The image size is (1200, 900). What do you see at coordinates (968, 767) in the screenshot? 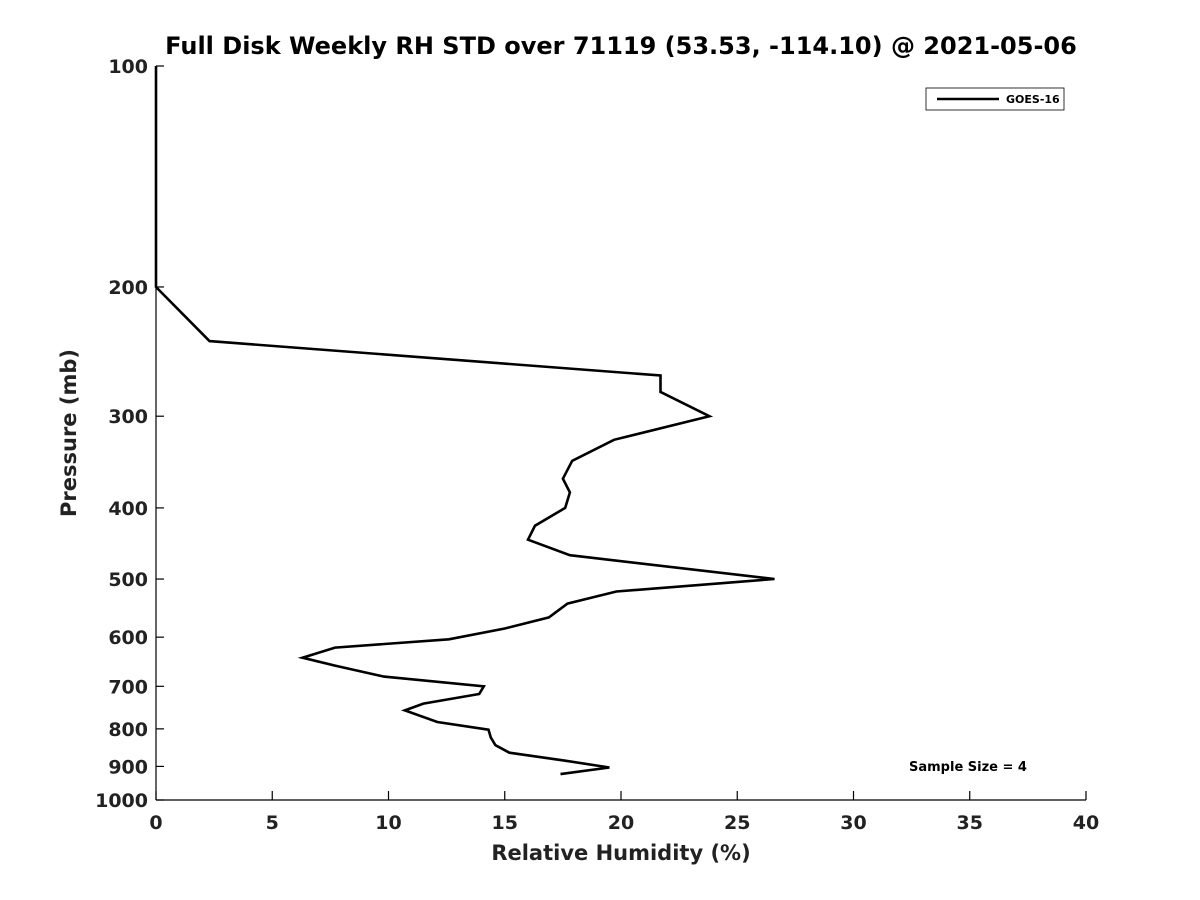
I see `sample-size-annotation: Sample Size = 4` at bounding box center [968, 767].